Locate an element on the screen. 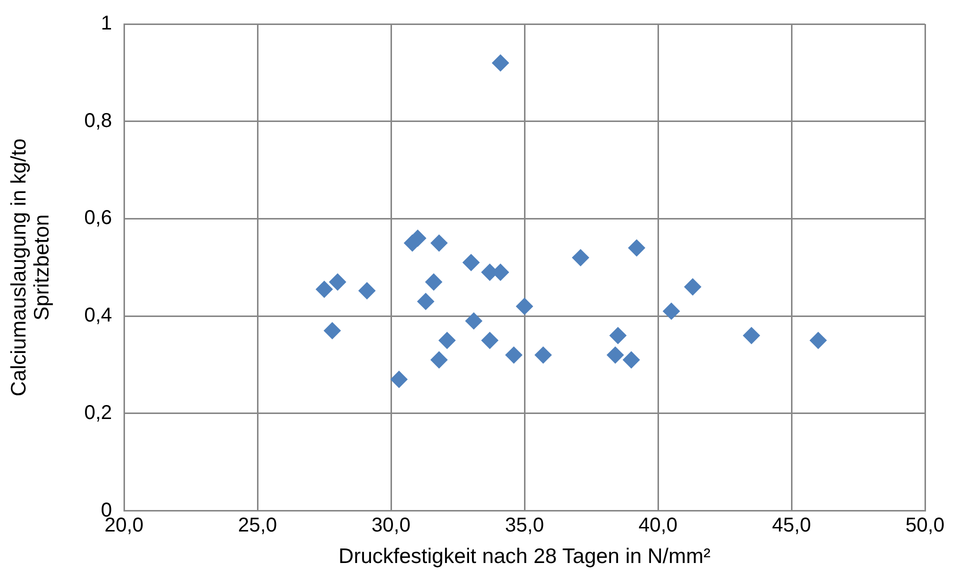 This screenshot has width=953, height=574. x-tick-label: 25,0 is located at coordinates (257, 525).